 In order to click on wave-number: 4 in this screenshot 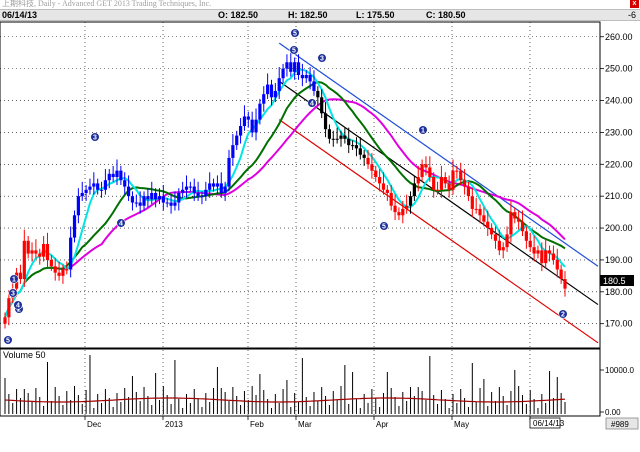, I will do `click(312, 104)`.